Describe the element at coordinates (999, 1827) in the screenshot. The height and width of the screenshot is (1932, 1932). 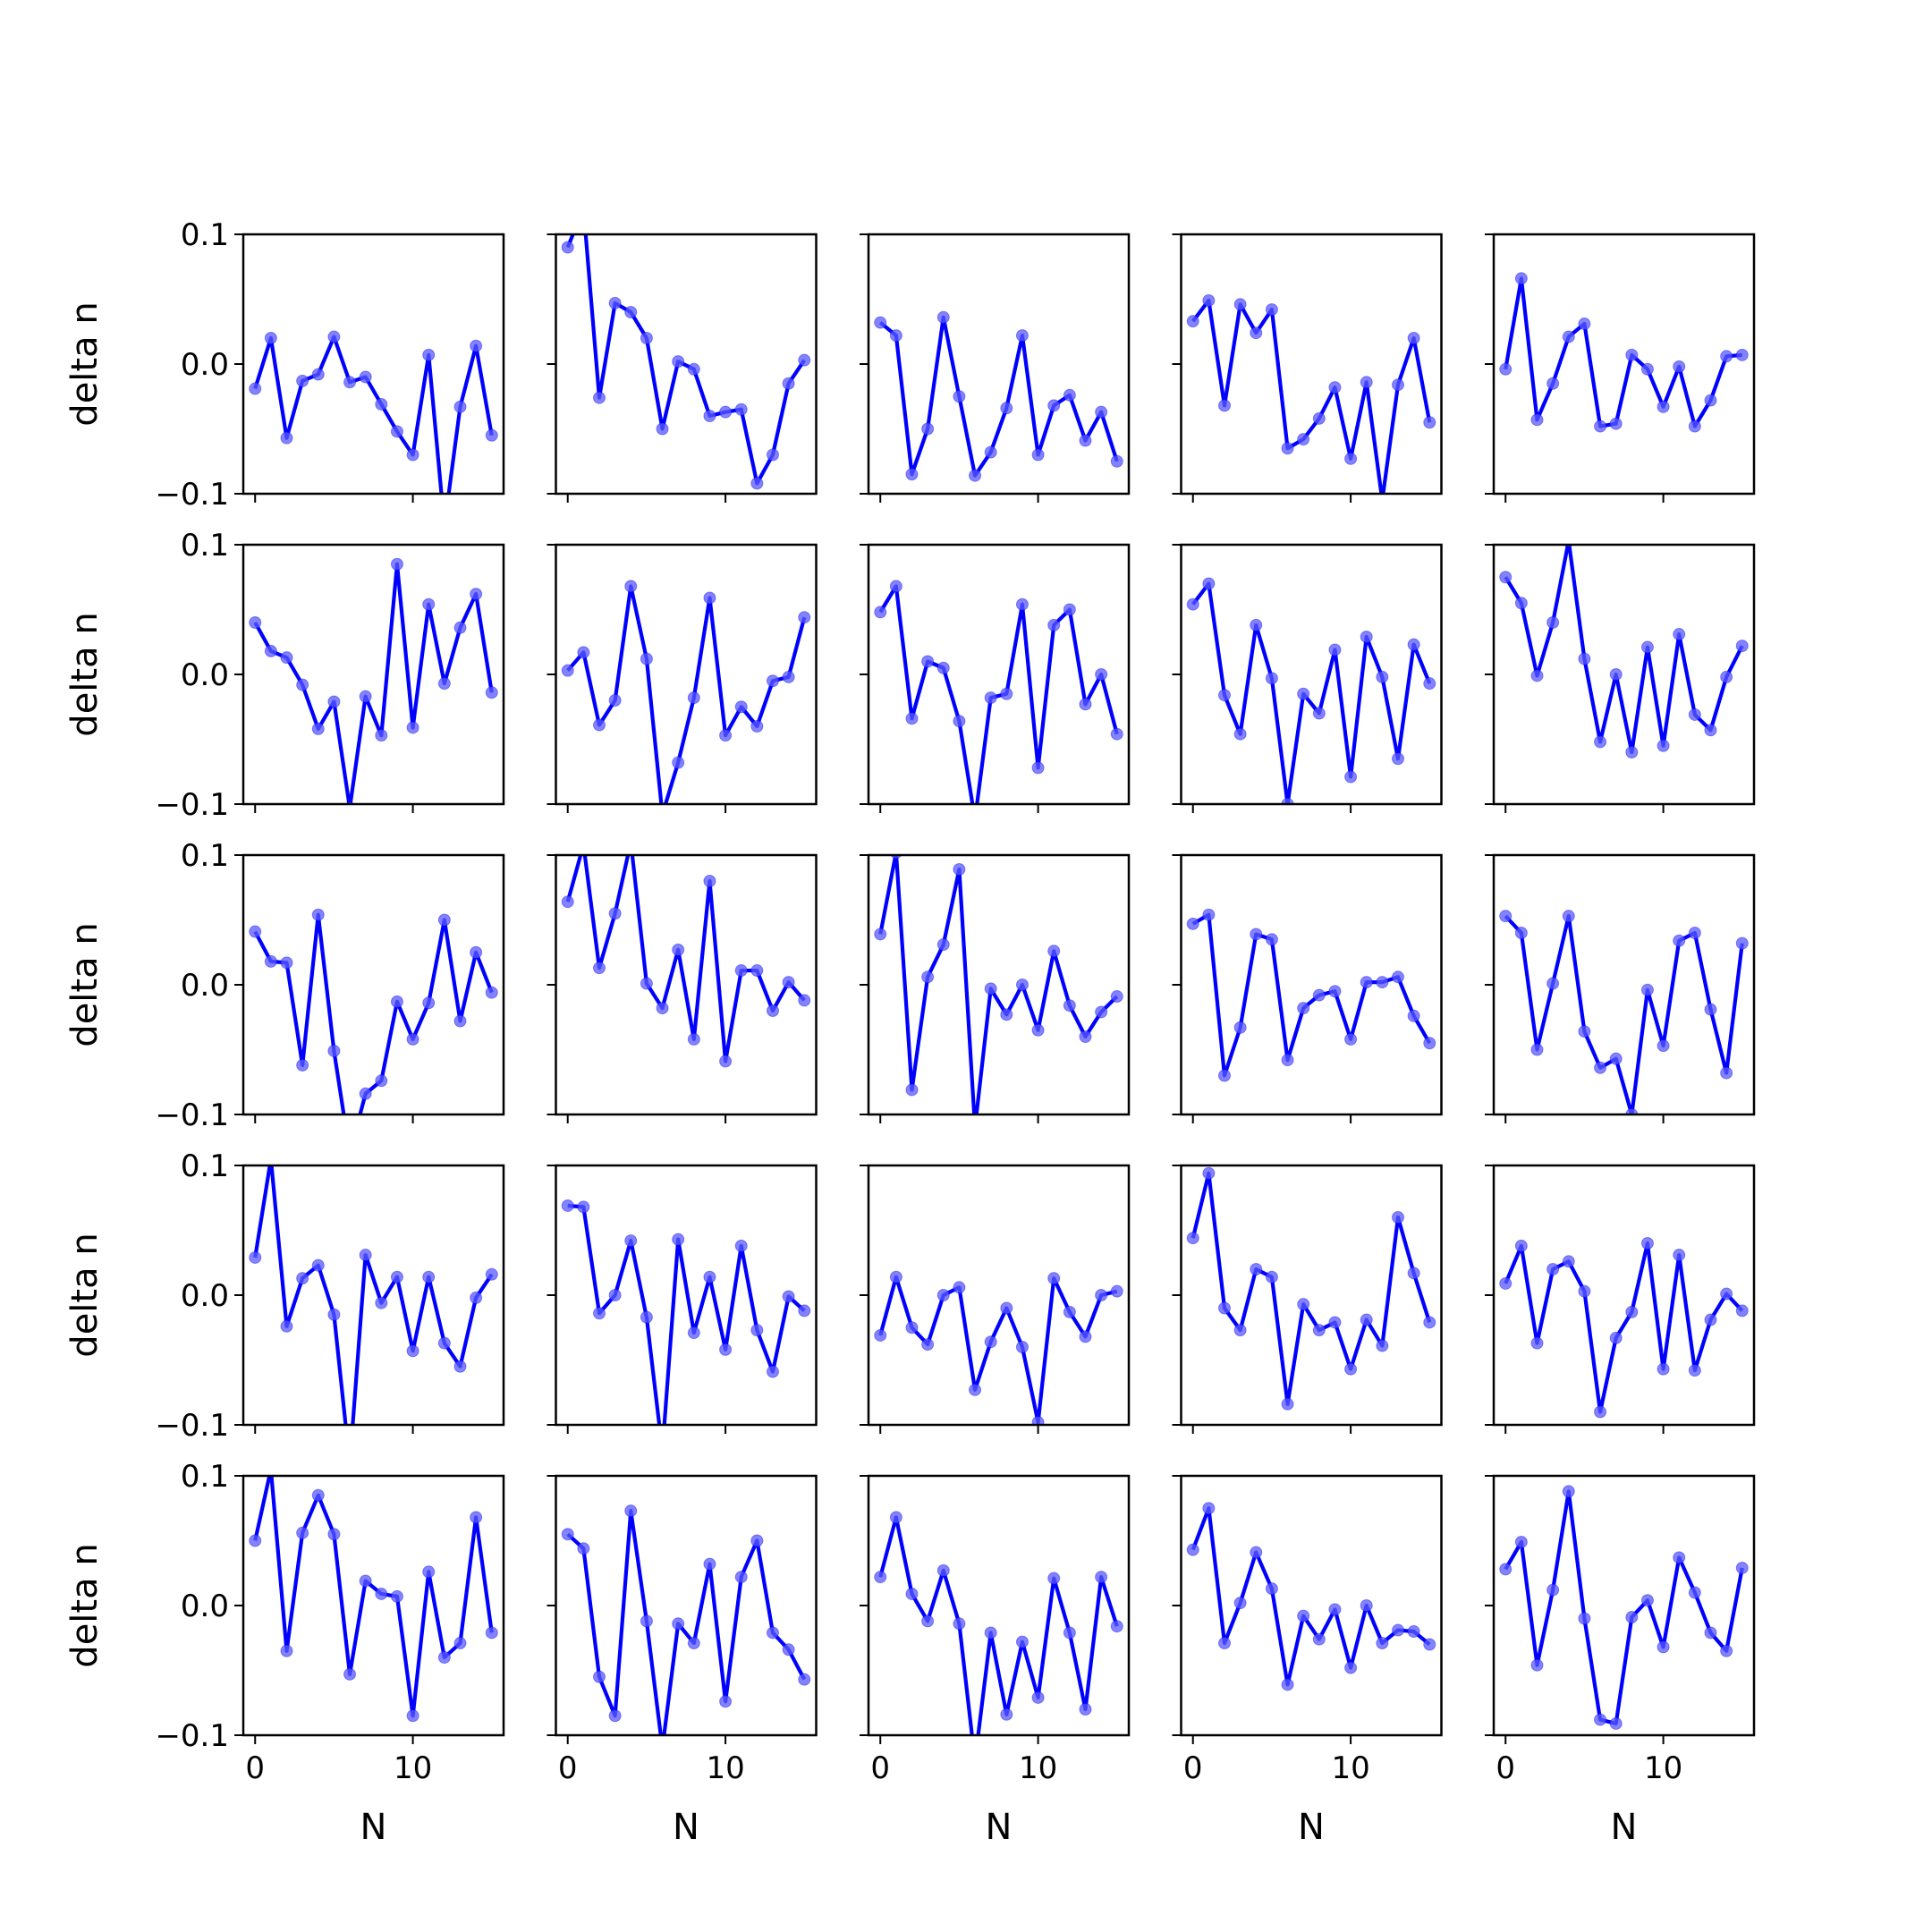
I see `x-axis-label: N` at that location.